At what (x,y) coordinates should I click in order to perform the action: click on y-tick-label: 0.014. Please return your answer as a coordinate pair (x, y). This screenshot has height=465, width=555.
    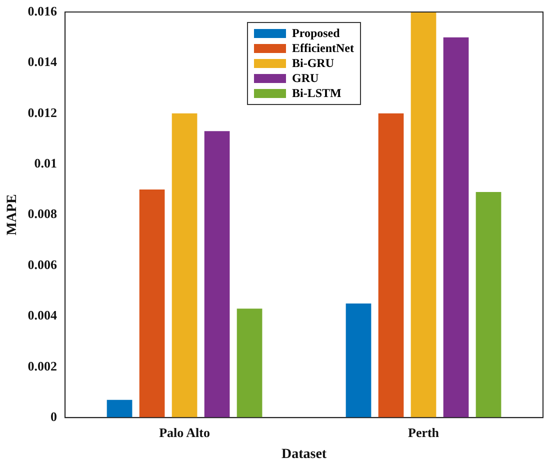
    Looking at the image, I should click on (43, 62).